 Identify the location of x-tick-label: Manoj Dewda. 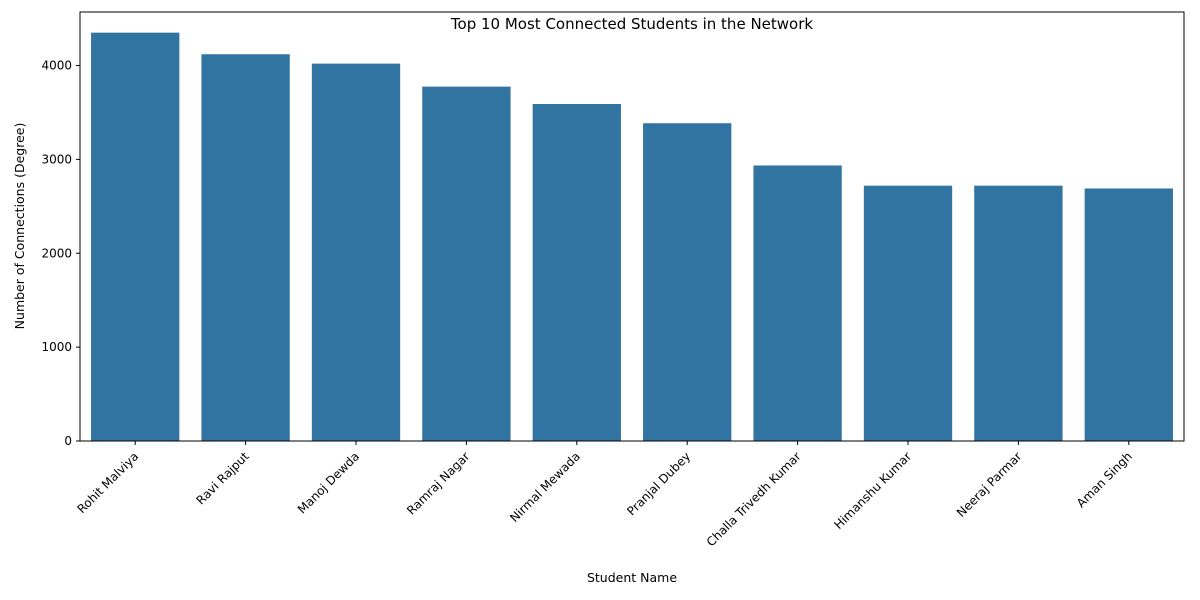
(328, 482).